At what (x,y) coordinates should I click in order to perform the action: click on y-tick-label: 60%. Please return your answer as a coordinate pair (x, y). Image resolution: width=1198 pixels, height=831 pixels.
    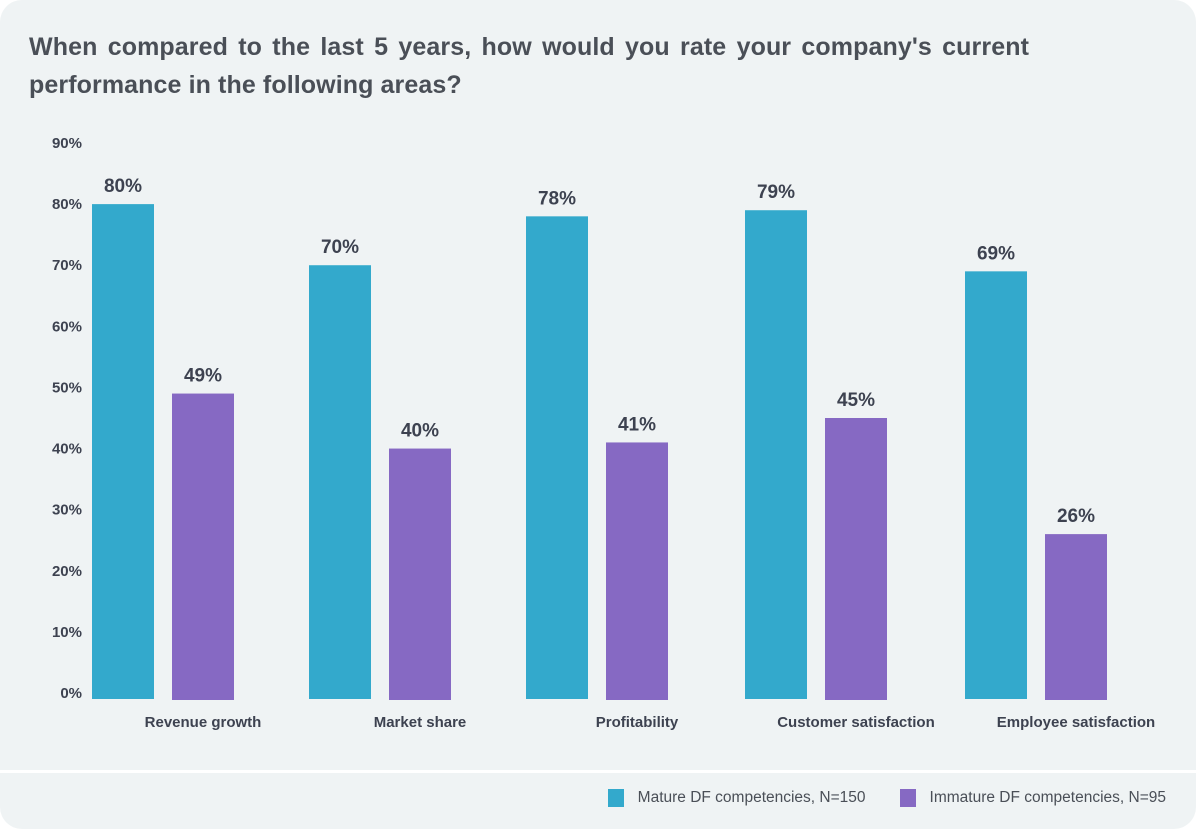
    Looking at the image, I should click on (67, 326).